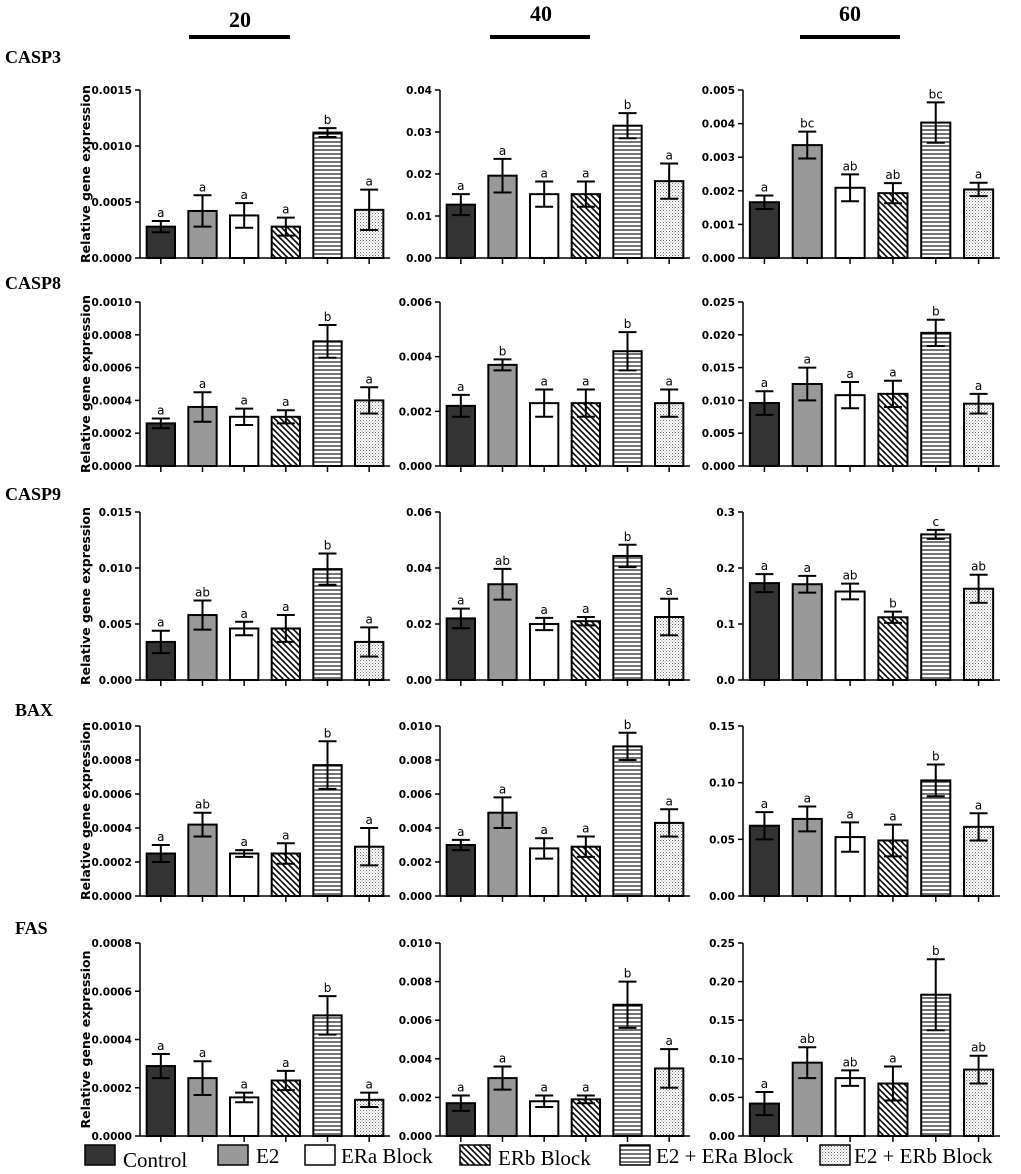 The height and width of the screenshot is (1174, 1021). What do you see at coordinates (548, 175) in the screenshot?
I see `panel-casp3-day40: 0.00 0.01 0.02 0.03 0.04 a a a a b a` at bounding box center [548, 175].